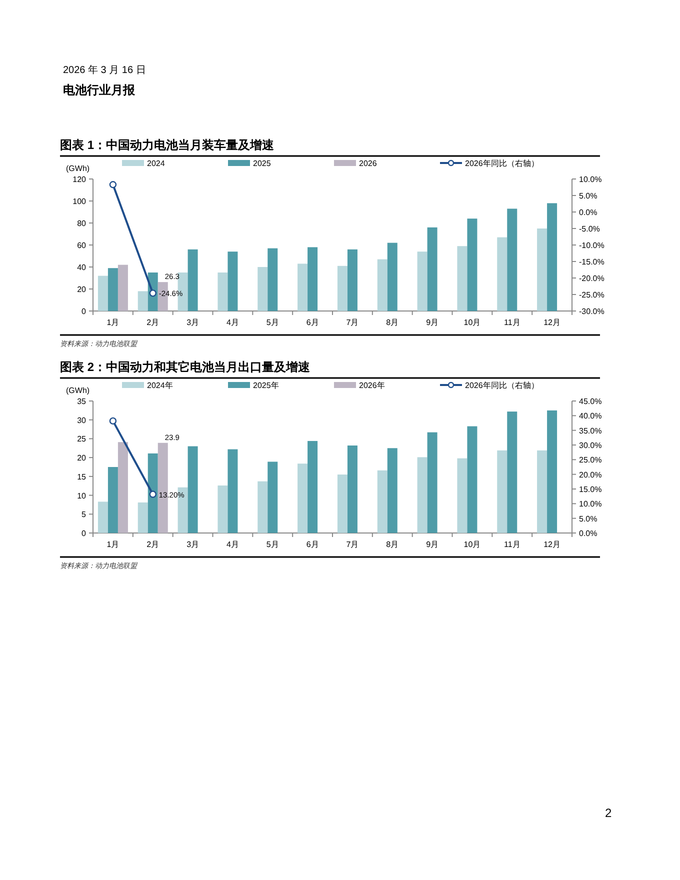  Describe the element at coordinates (591, 295) in the screenshot. I see `y2-tick-label: -25.0%` at that location.